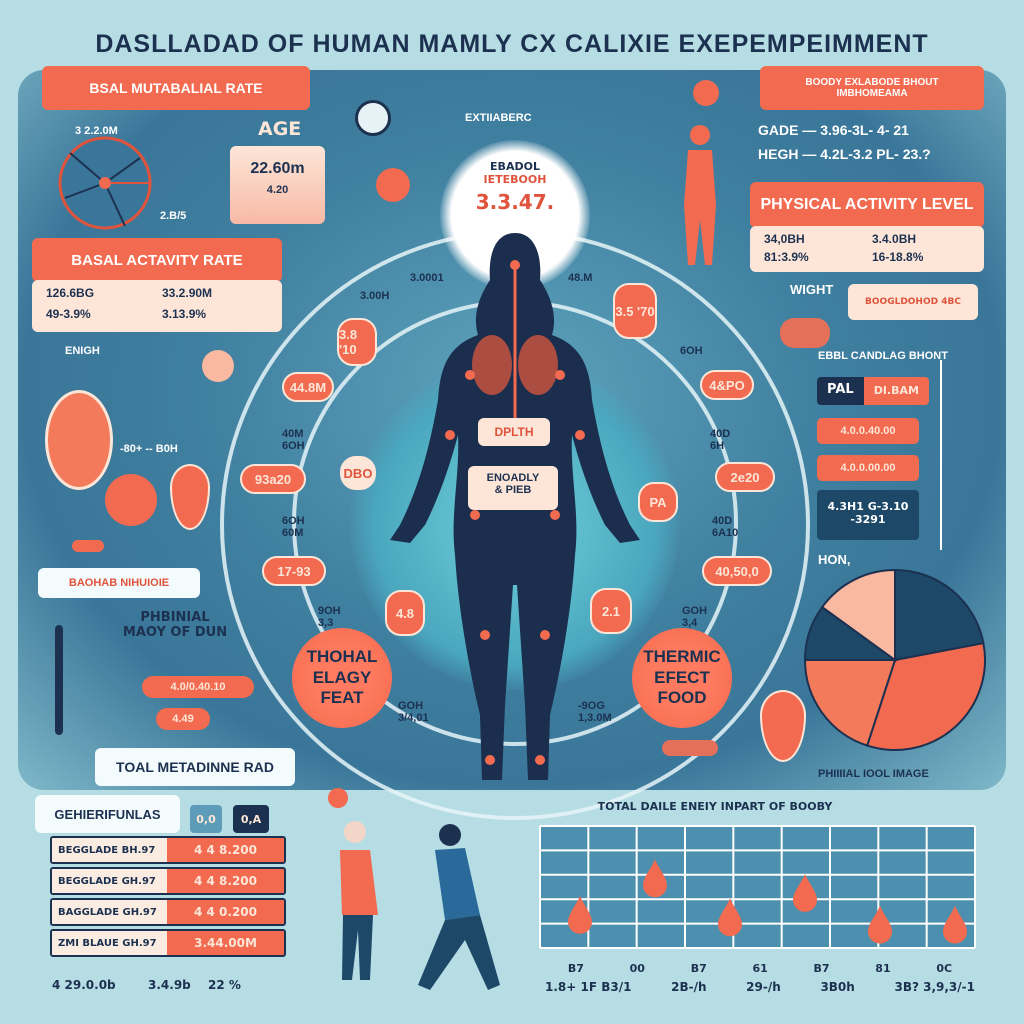 The height and width of the screenshot is (1024, 1024). What do you see at coordinates (515, 166) in the screenshot?
I see `glow-line: EBADOL` at bounding box center [515, 166].